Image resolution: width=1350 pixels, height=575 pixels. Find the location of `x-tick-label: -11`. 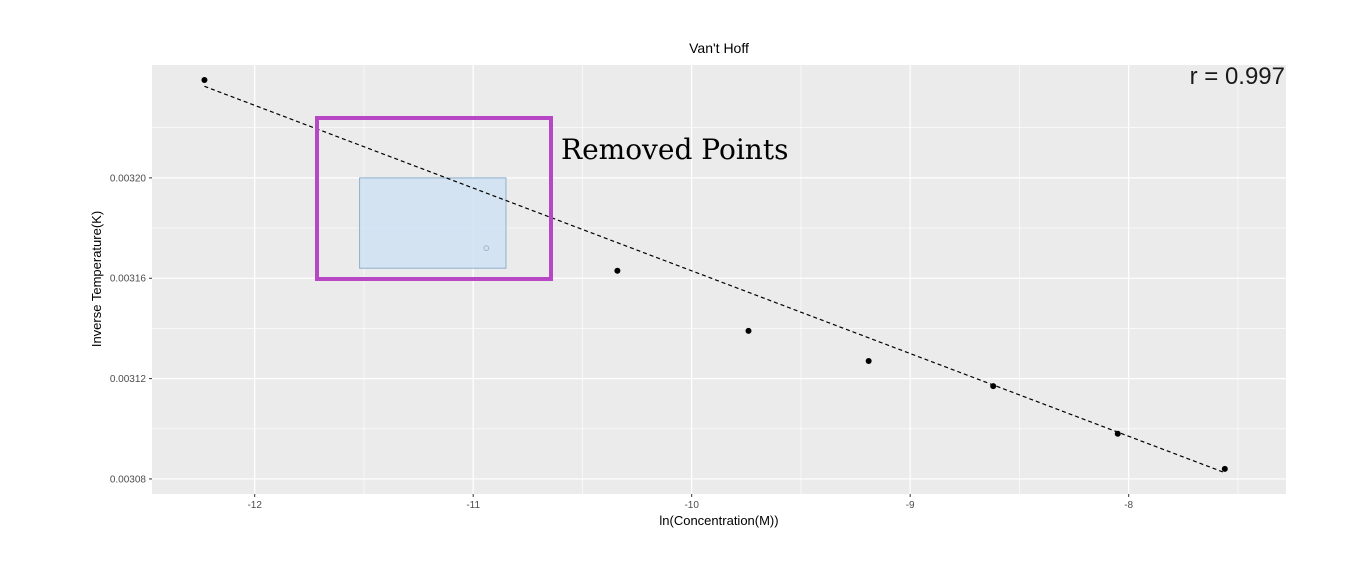

x-tick-label: -11 is located at coordinates (473, 505).